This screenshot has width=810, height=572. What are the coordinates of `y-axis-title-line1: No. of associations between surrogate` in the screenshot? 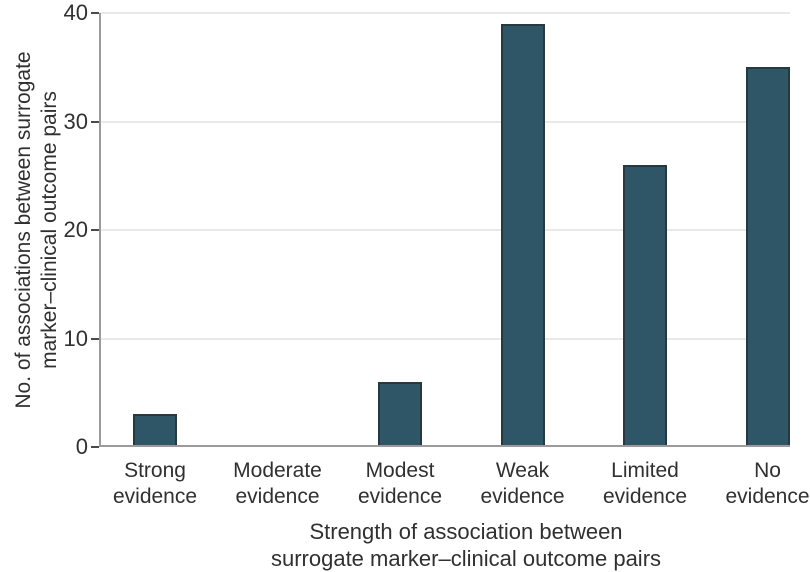 It's located at (23, 230).